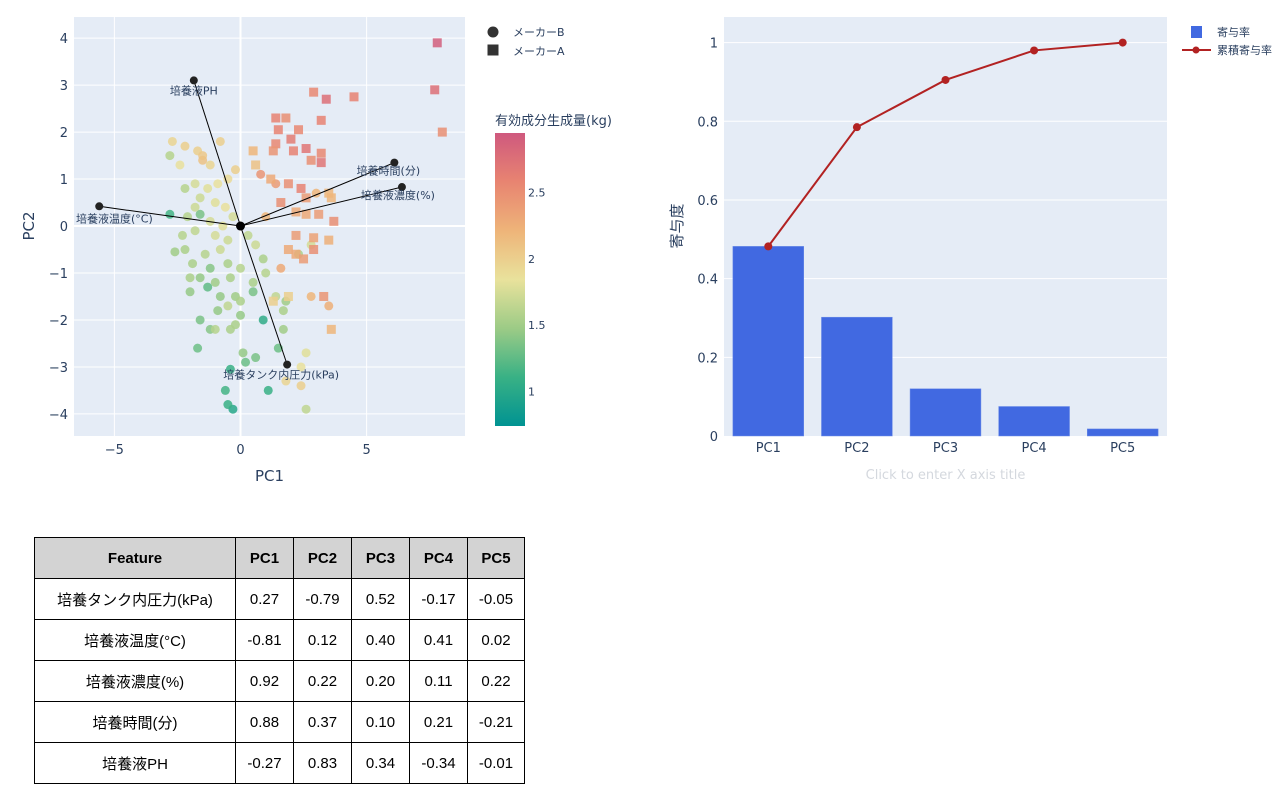 Image resolution: width=1287 pixels, height=787 pixels. Describe the element at coordinates (380, 722) in the screenshot. I see `cell-value: 0.10` at that location.